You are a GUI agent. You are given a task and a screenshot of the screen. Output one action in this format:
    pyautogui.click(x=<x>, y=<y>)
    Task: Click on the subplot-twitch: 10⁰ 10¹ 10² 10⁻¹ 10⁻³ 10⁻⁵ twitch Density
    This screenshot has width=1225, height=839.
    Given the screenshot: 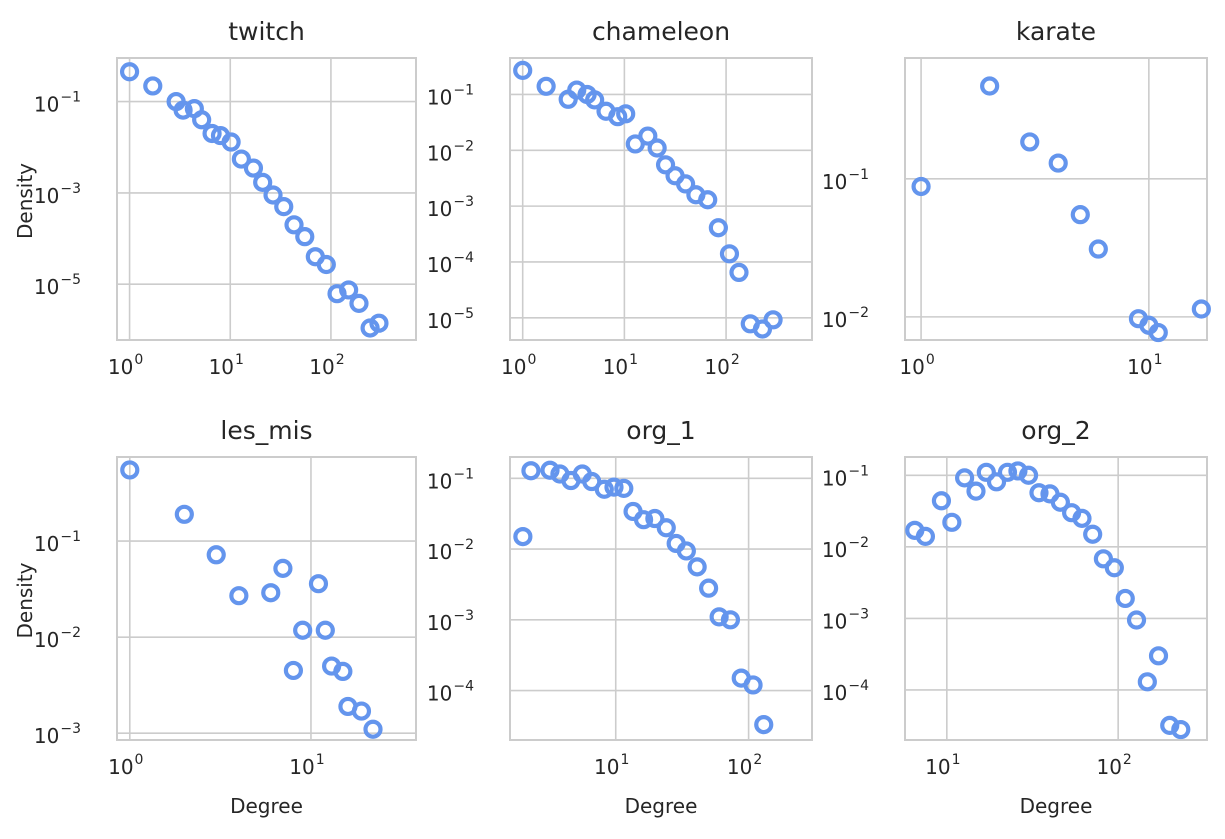 What is the action you would take?
    pyautogui.click(x=215, y=198)
    